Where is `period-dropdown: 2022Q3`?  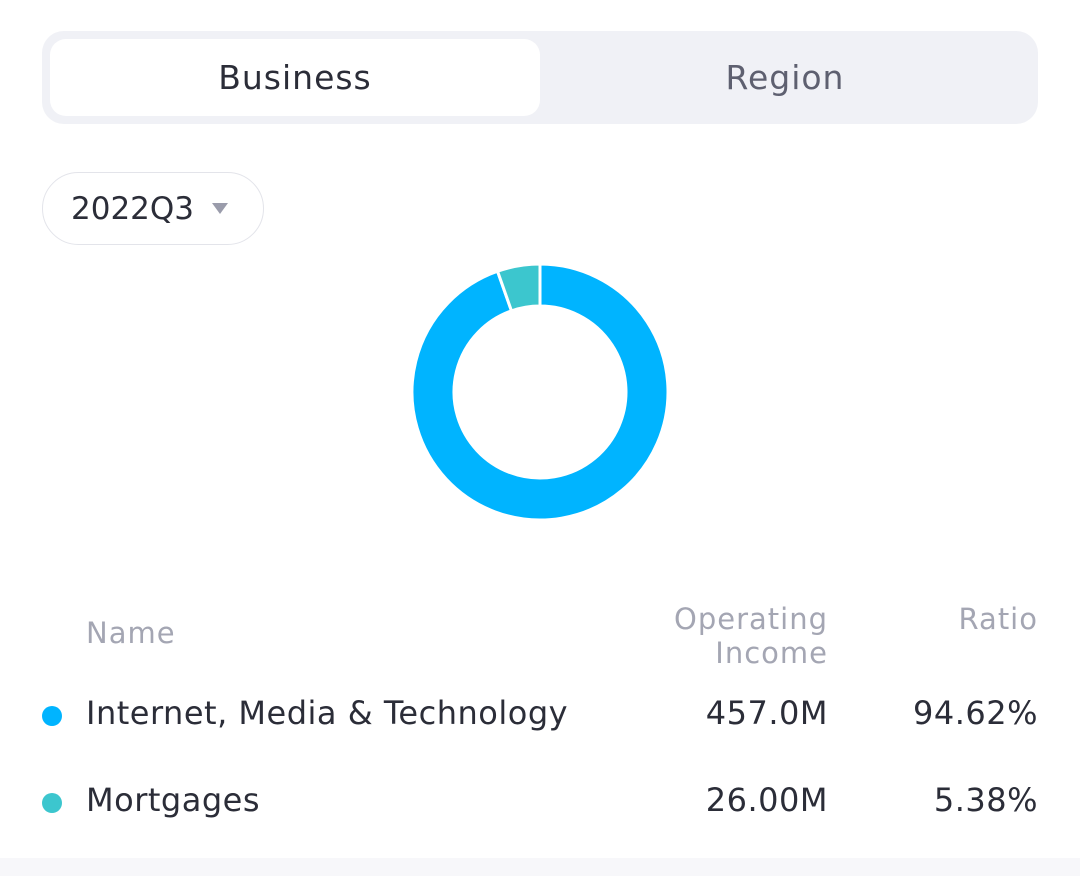 period-dropdown: 2022Q3 is located at coordinates (153, 208).